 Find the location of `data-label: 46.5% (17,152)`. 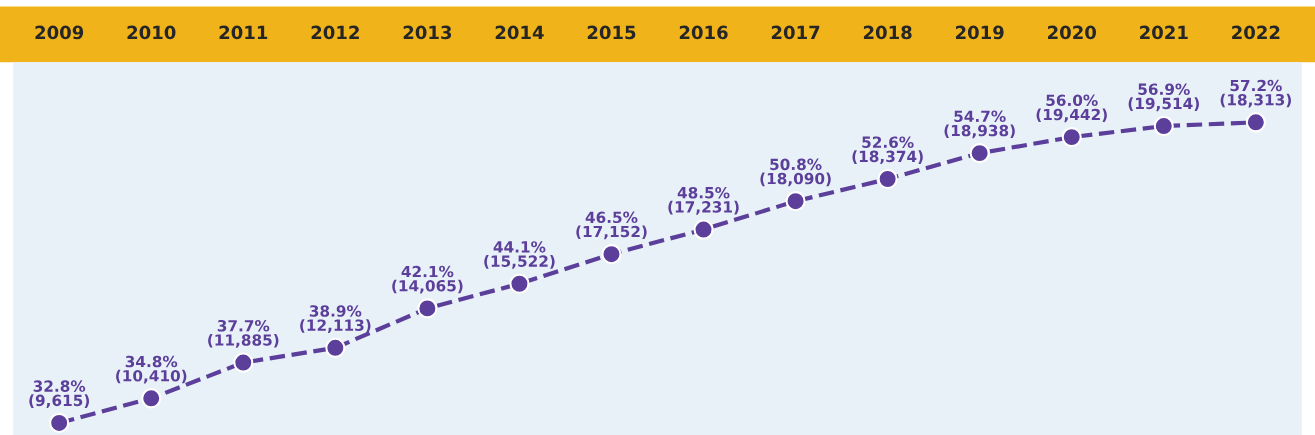

data-label: 46.5% (17,152) is located at coordinates (611, 225).